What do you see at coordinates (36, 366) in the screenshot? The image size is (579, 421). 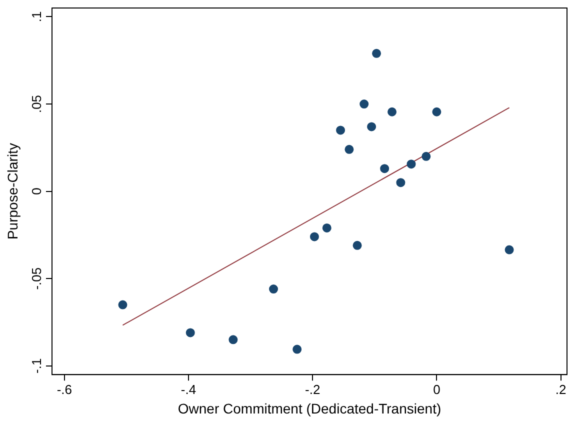 I see `y-tick-label: -.1` at bounding box center [36, 366].